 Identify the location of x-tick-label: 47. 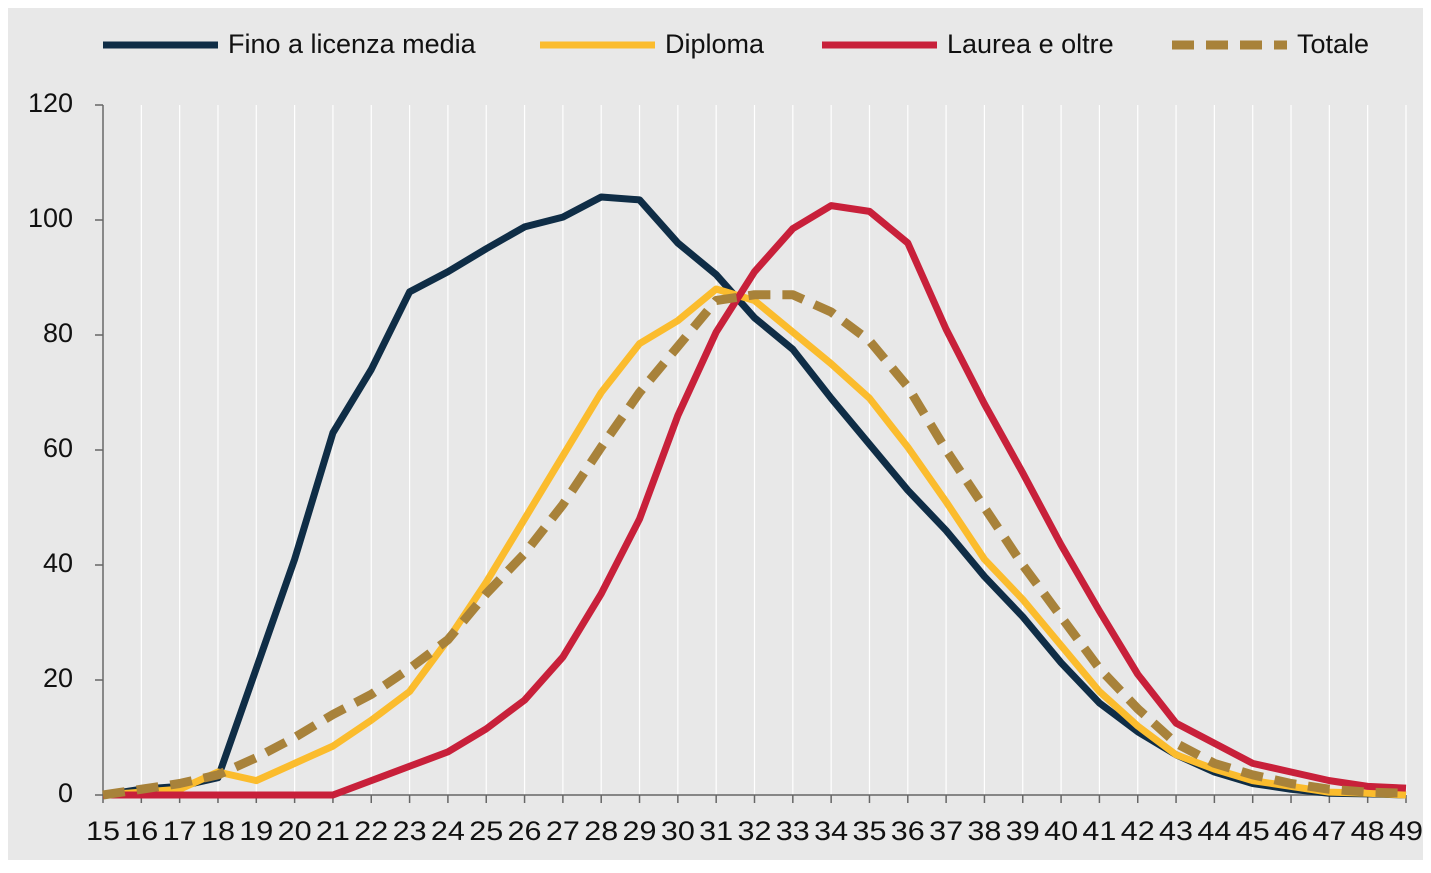
(1329, 831).